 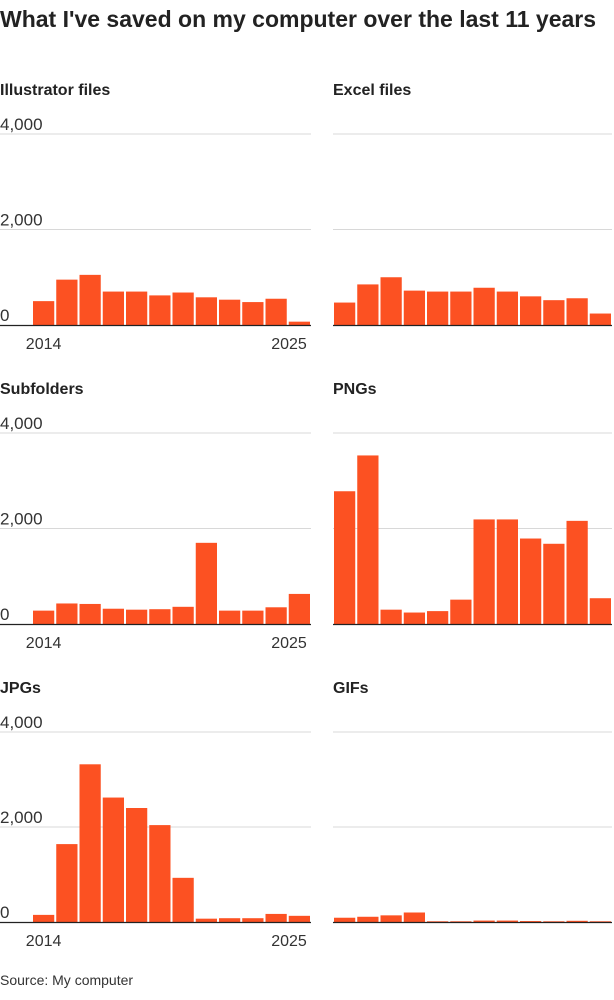 What do you see at coordinates (206, 920) in the screenshot?
I see `bar-jpgs-2021` at bounding box center [206, 920].